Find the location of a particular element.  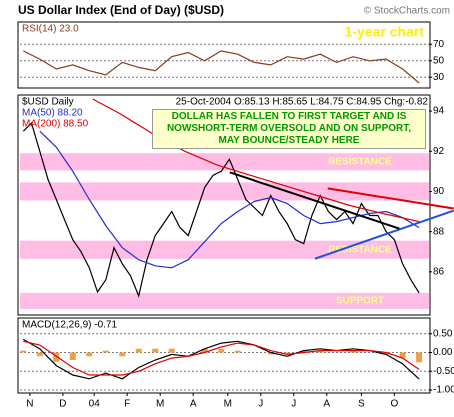

x-tick-label: O is located at coordinates (394, 404).